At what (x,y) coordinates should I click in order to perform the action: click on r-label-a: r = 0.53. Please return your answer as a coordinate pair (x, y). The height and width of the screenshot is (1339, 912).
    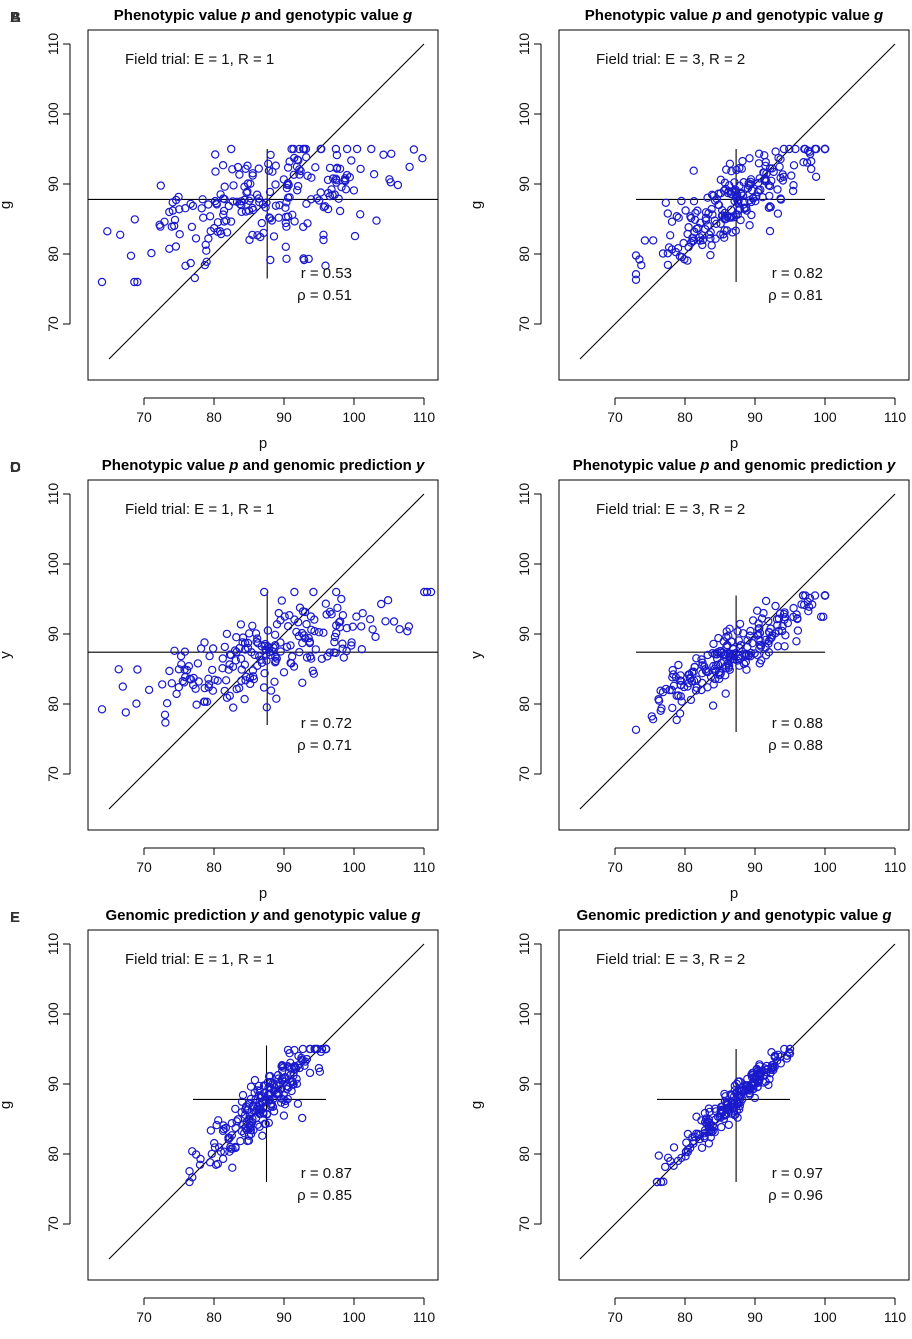
    Looking at the image, I should click on (326, 273).